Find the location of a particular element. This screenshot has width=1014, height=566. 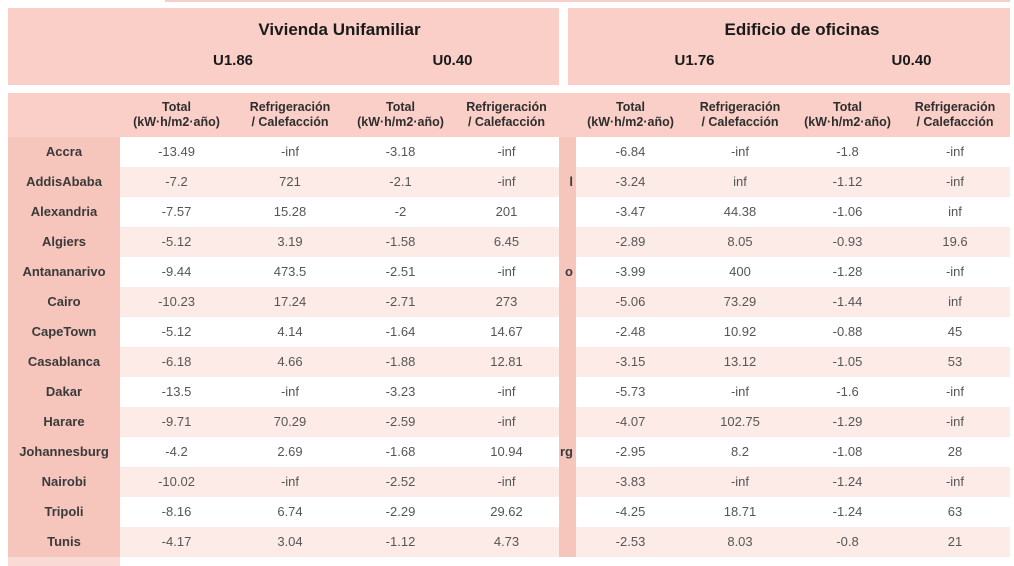

value-cell: 73.29 is located at coordinates (740, 301).